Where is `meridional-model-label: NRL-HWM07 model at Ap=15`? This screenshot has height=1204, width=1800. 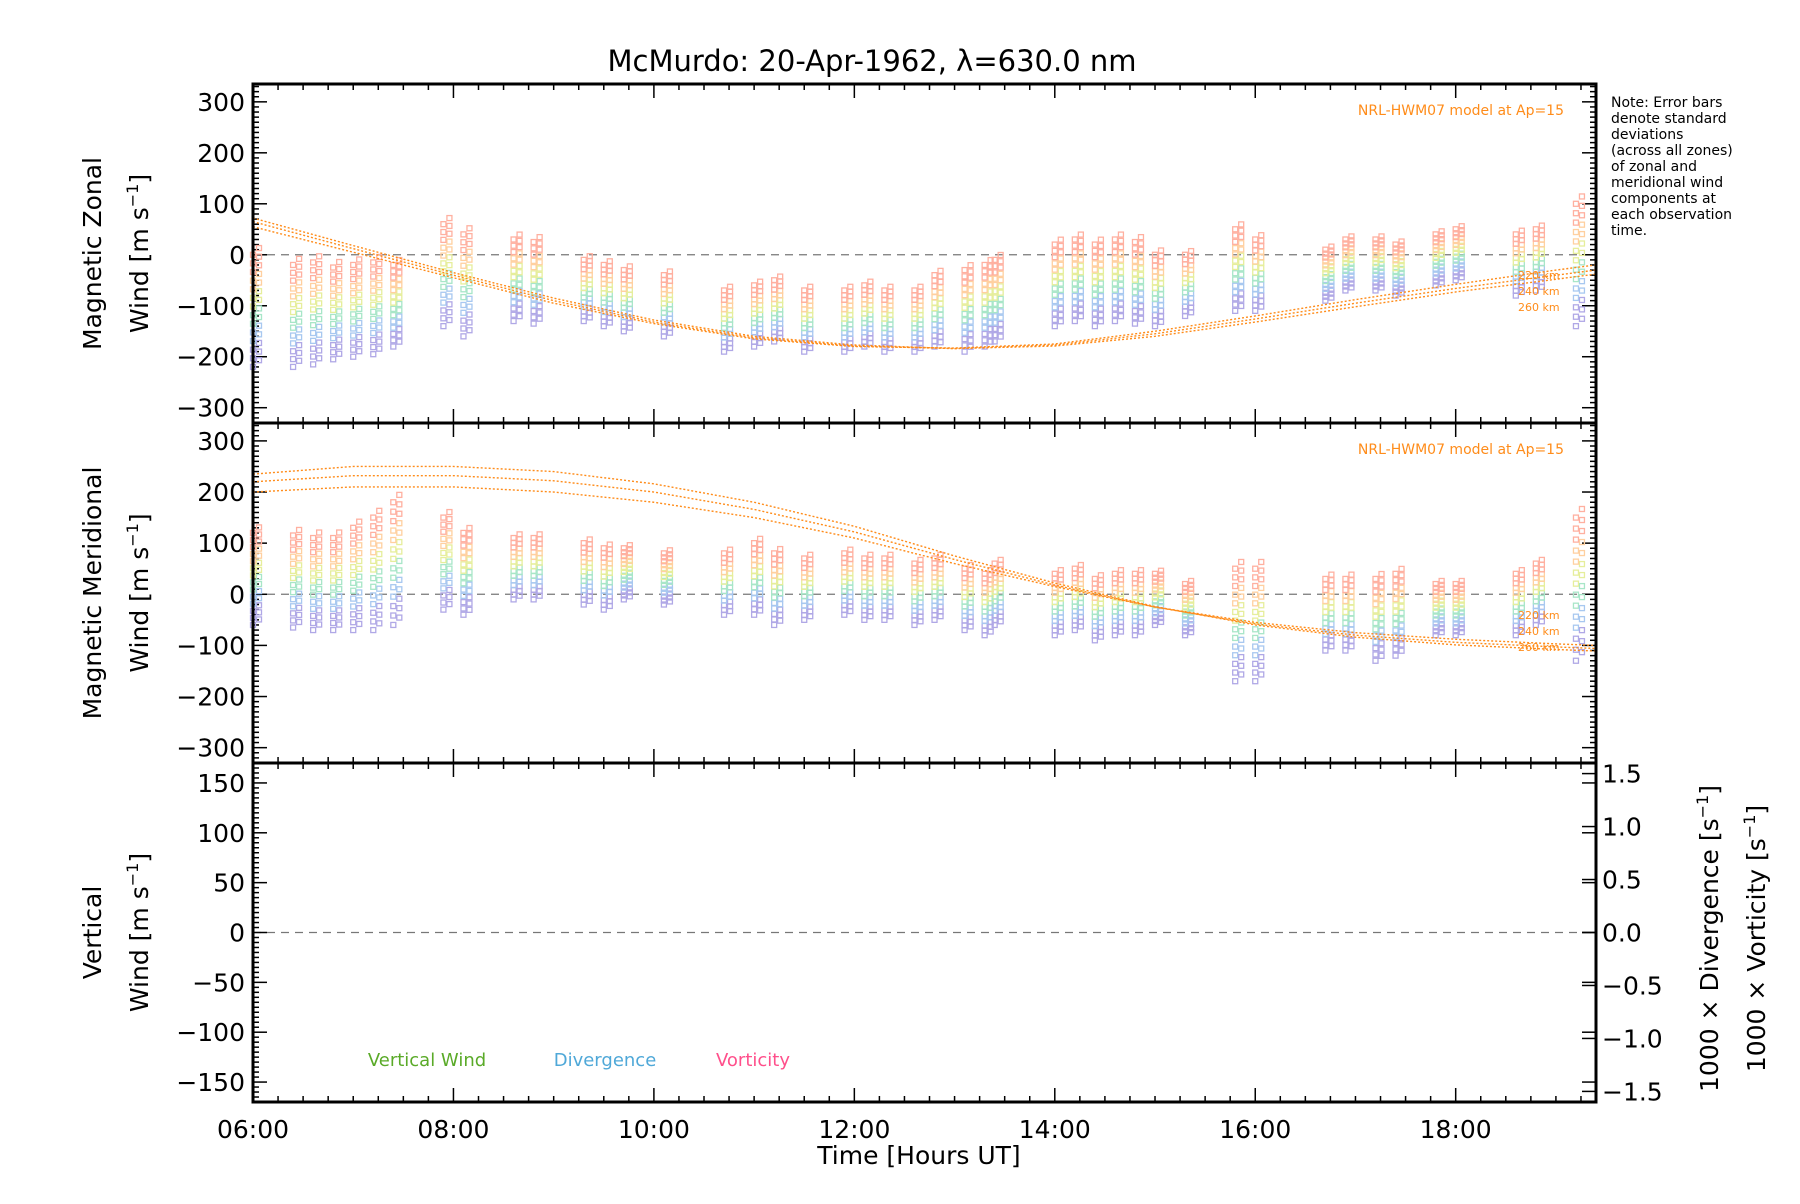 meridional-model-label: NRL-HWM07 model at Ap=15 is located at coordinates (1461, 450).